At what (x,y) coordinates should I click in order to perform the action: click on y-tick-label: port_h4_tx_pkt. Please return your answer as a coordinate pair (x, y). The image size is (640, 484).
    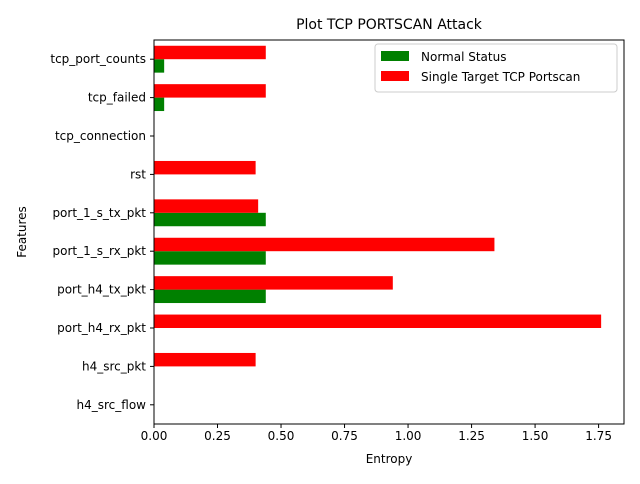
    Looking at the image, I should click on (101, 290).